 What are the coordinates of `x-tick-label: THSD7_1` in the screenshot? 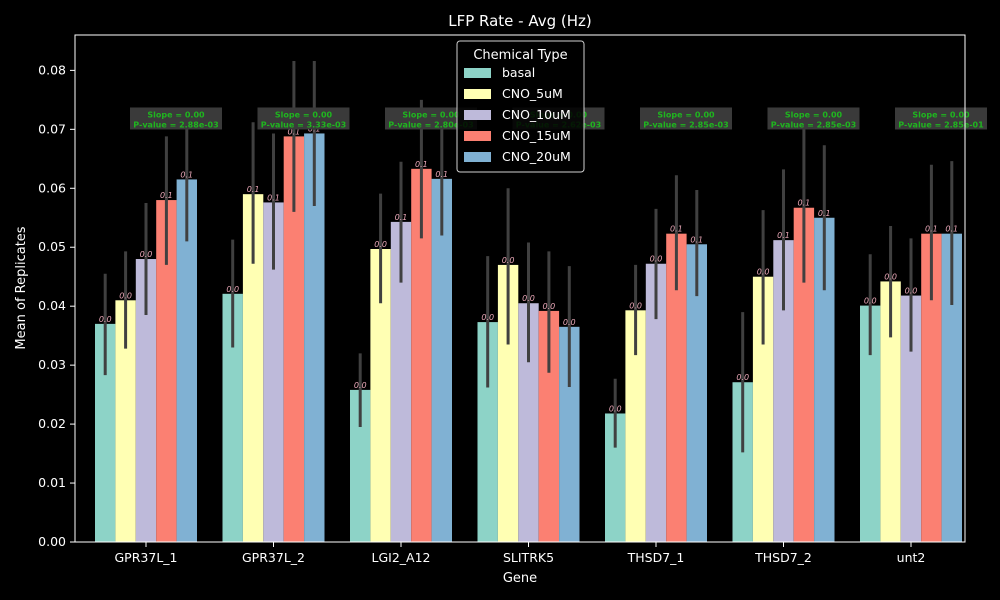 It's located at (656, 557).